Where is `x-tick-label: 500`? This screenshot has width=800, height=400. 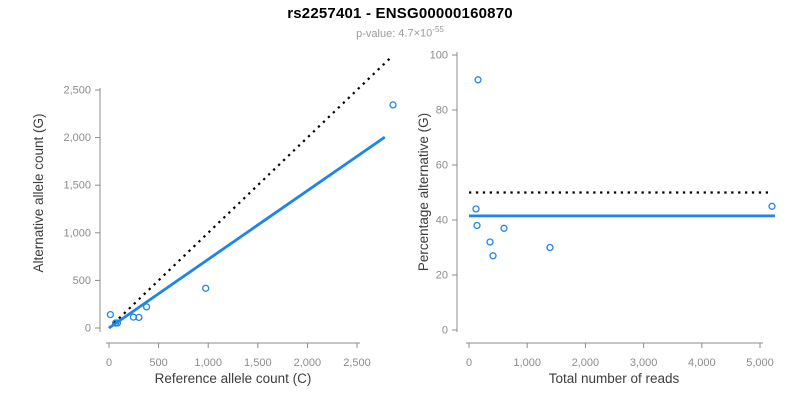 x-tick-label: 500 is located at coordinates (158, 363).